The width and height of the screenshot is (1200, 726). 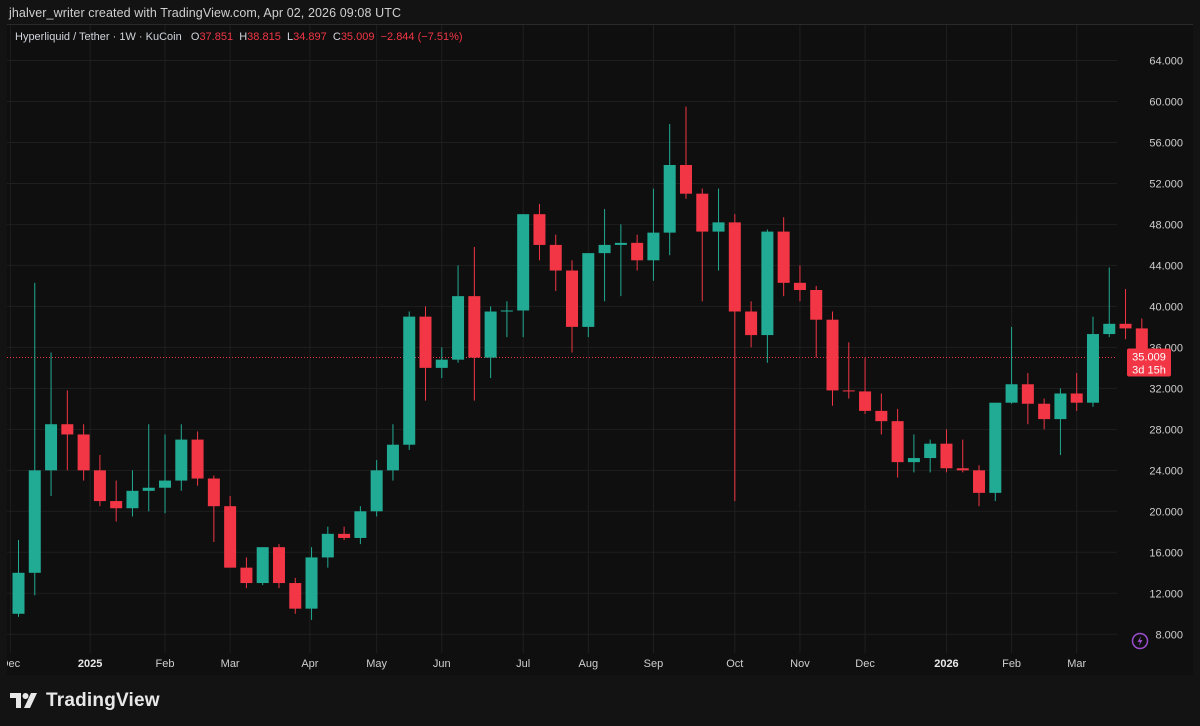 What do you see at coordinates (90, 664) in the screenshot?
I see `x-tick-label: 2025` at bounding box center [90, 664].